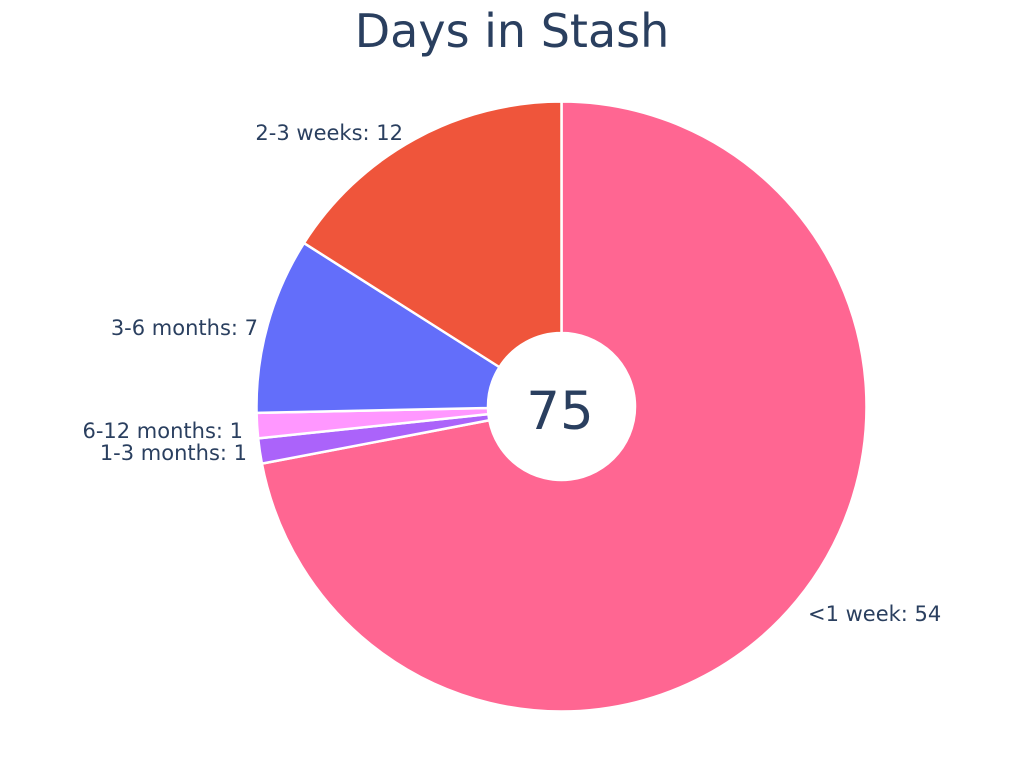  I want to click on slice-label-6-12-months: 6-12 months: 1, so click(162, 431).